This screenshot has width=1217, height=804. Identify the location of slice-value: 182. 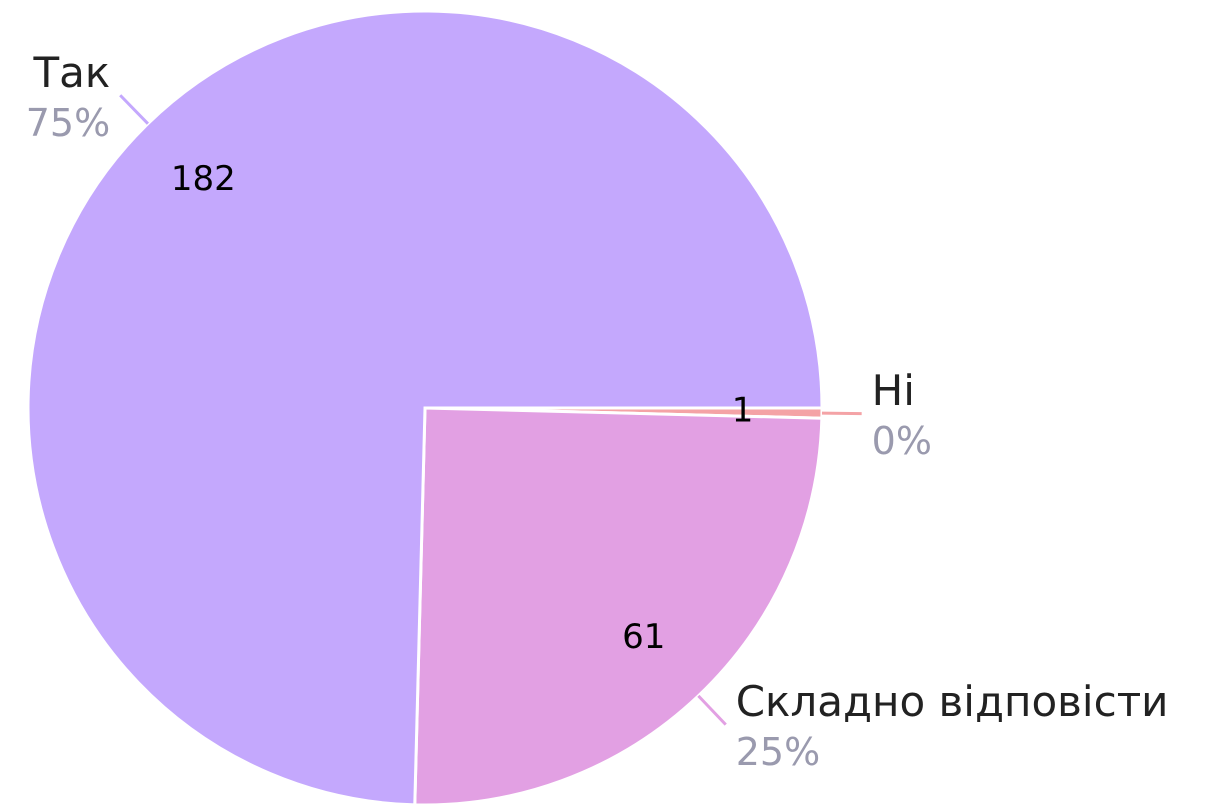
(203, 179).